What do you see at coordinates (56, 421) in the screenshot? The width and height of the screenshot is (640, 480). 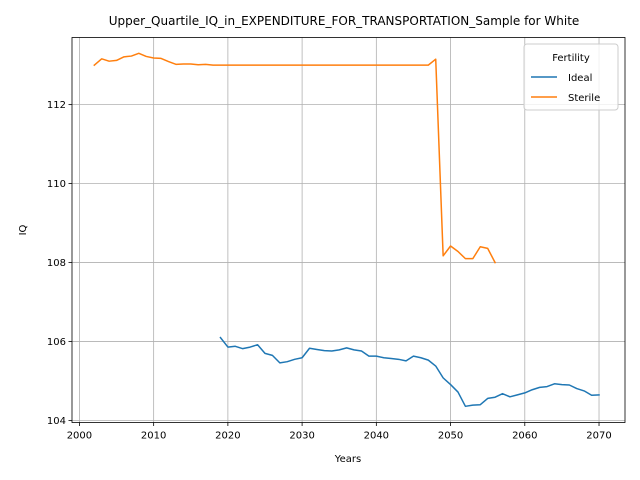 I see `y-tick-label: 104` at bounding box center [56, 421].